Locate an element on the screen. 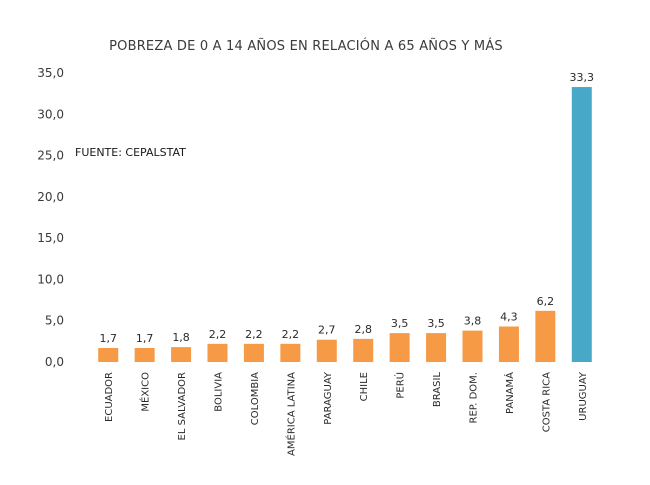 This screenshot has height=485, width=650. x-category-label: MÉXICO is located at coordinates (145, 392).